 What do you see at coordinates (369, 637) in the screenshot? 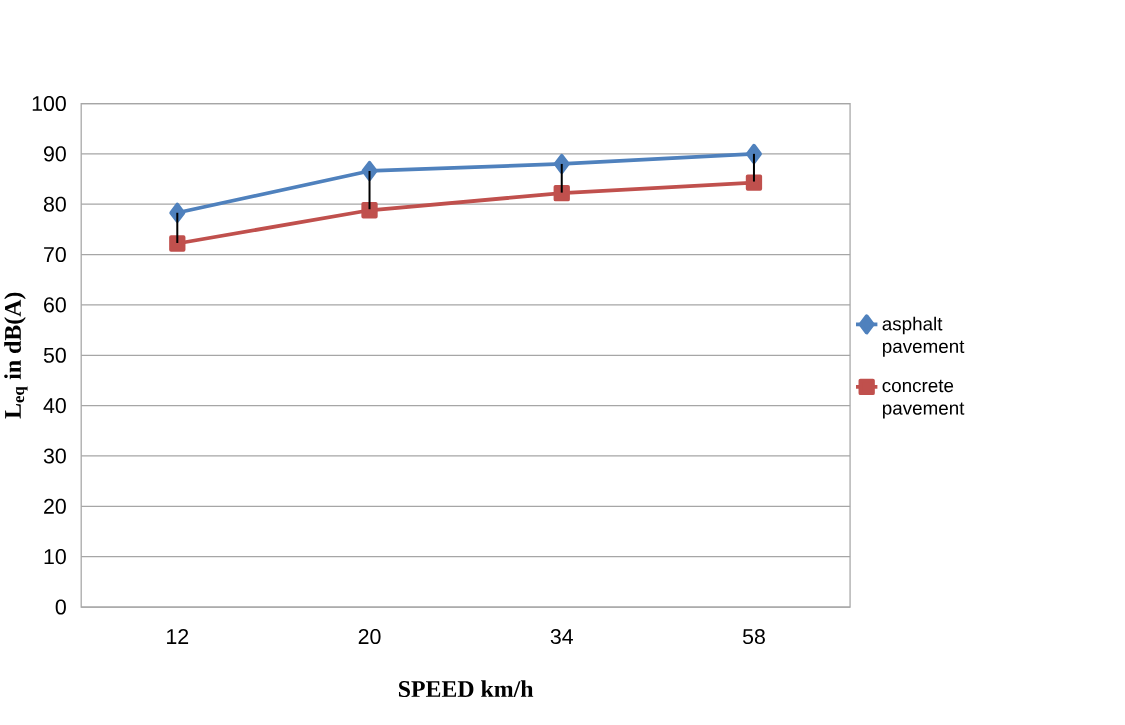
I see `x-tick-label: 20` at bounding box center [369, 637].